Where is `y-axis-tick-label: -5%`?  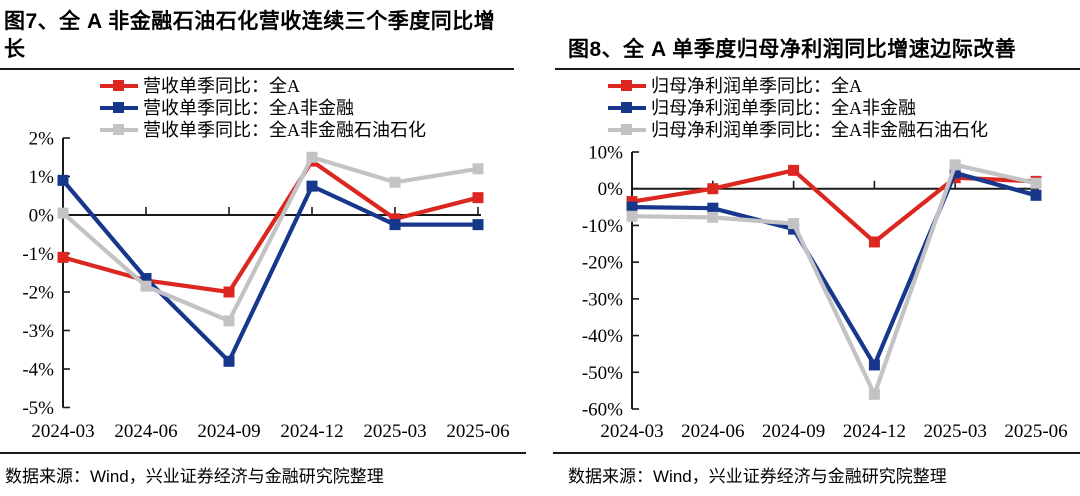
y-axis-tick-label: -5% is located at coordinates (38, 408).